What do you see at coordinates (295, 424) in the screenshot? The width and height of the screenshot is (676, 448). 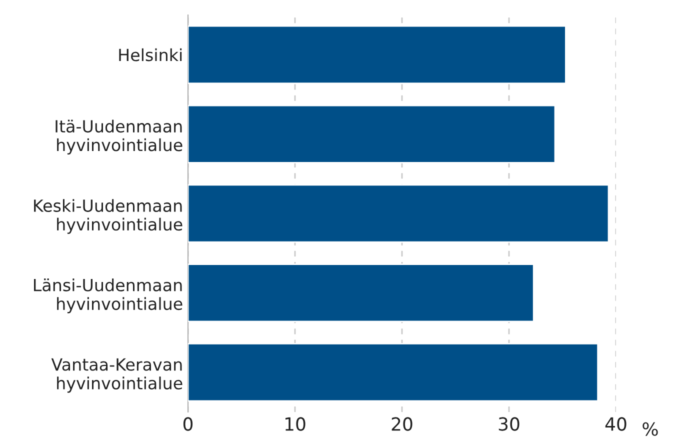 I see `x-tick-label: 10` at bounding box center [295, 424].